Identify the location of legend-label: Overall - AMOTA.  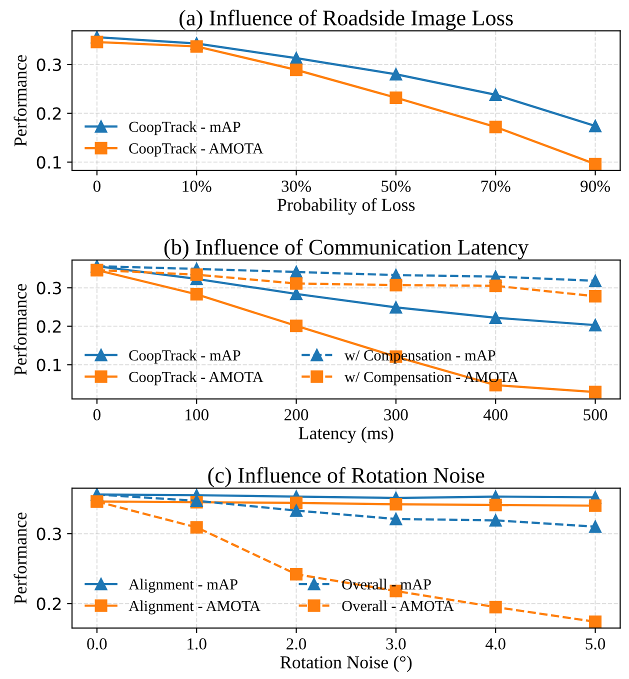
(398, 606).